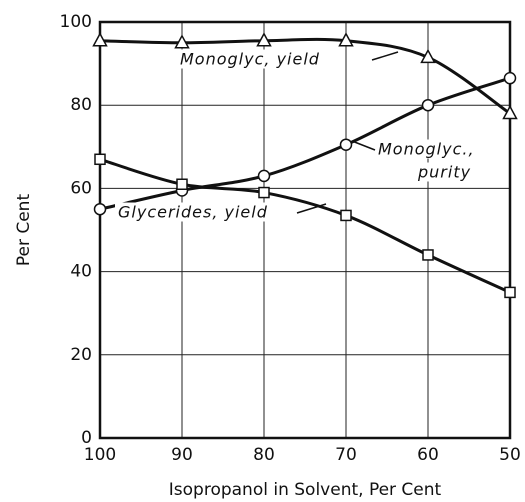 This screenshot has width=525, height=502. Describe the element at coordinates (510, 455) in the screenshot. I see `x-tick-label: 50` at that location.